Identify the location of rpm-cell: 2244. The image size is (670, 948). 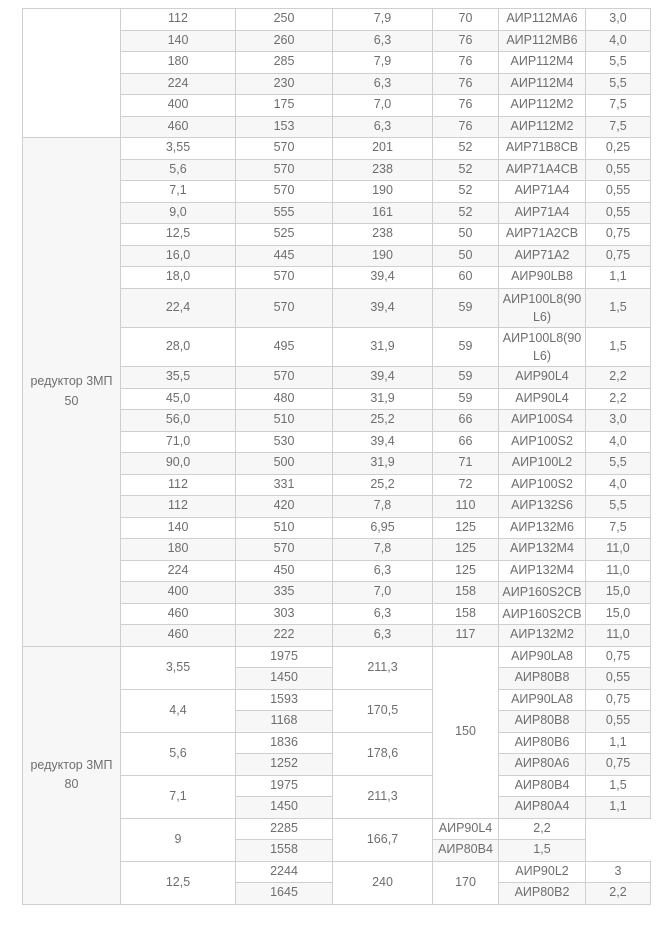
(284, 871).